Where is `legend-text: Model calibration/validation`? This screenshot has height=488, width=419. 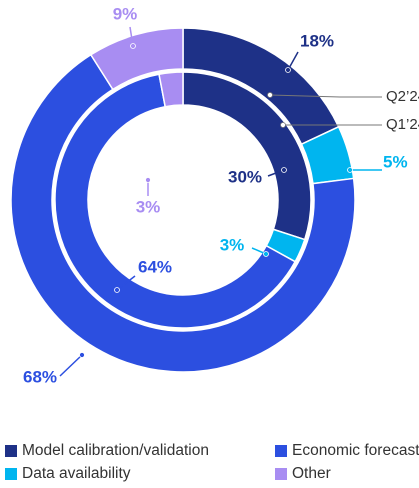 legend-text: Model calibration/validation is located at coordinates (115, 450).